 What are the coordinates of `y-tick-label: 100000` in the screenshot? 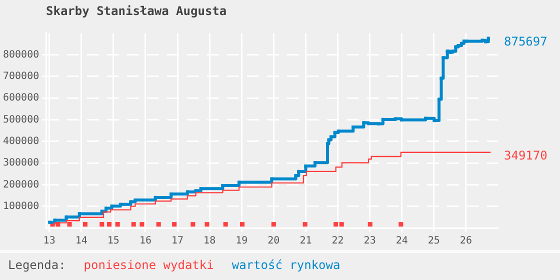 It's located at (21, 206).